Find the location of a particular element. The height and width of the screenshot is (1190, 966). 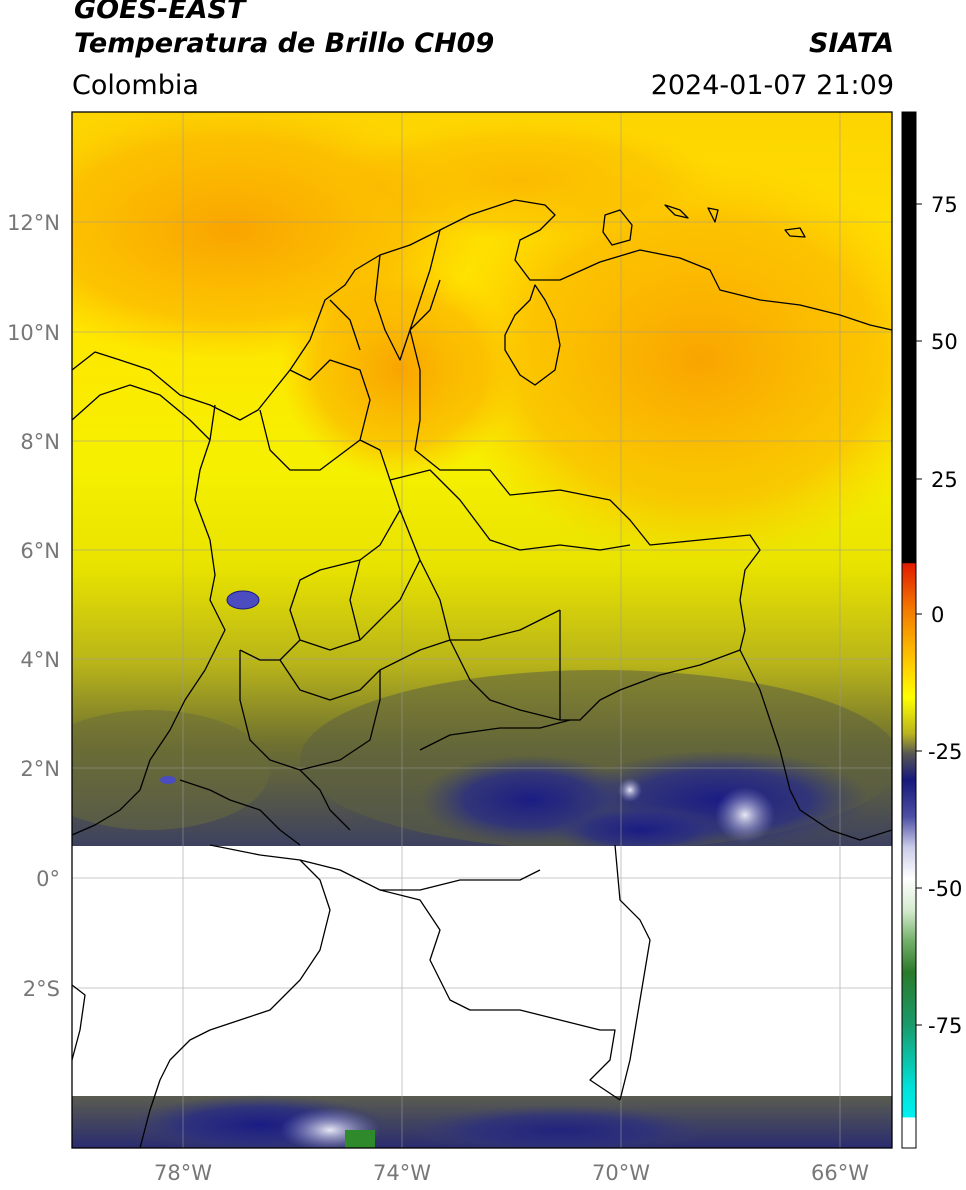

colorbar-label: 0 is located at coordinates (937, 615).